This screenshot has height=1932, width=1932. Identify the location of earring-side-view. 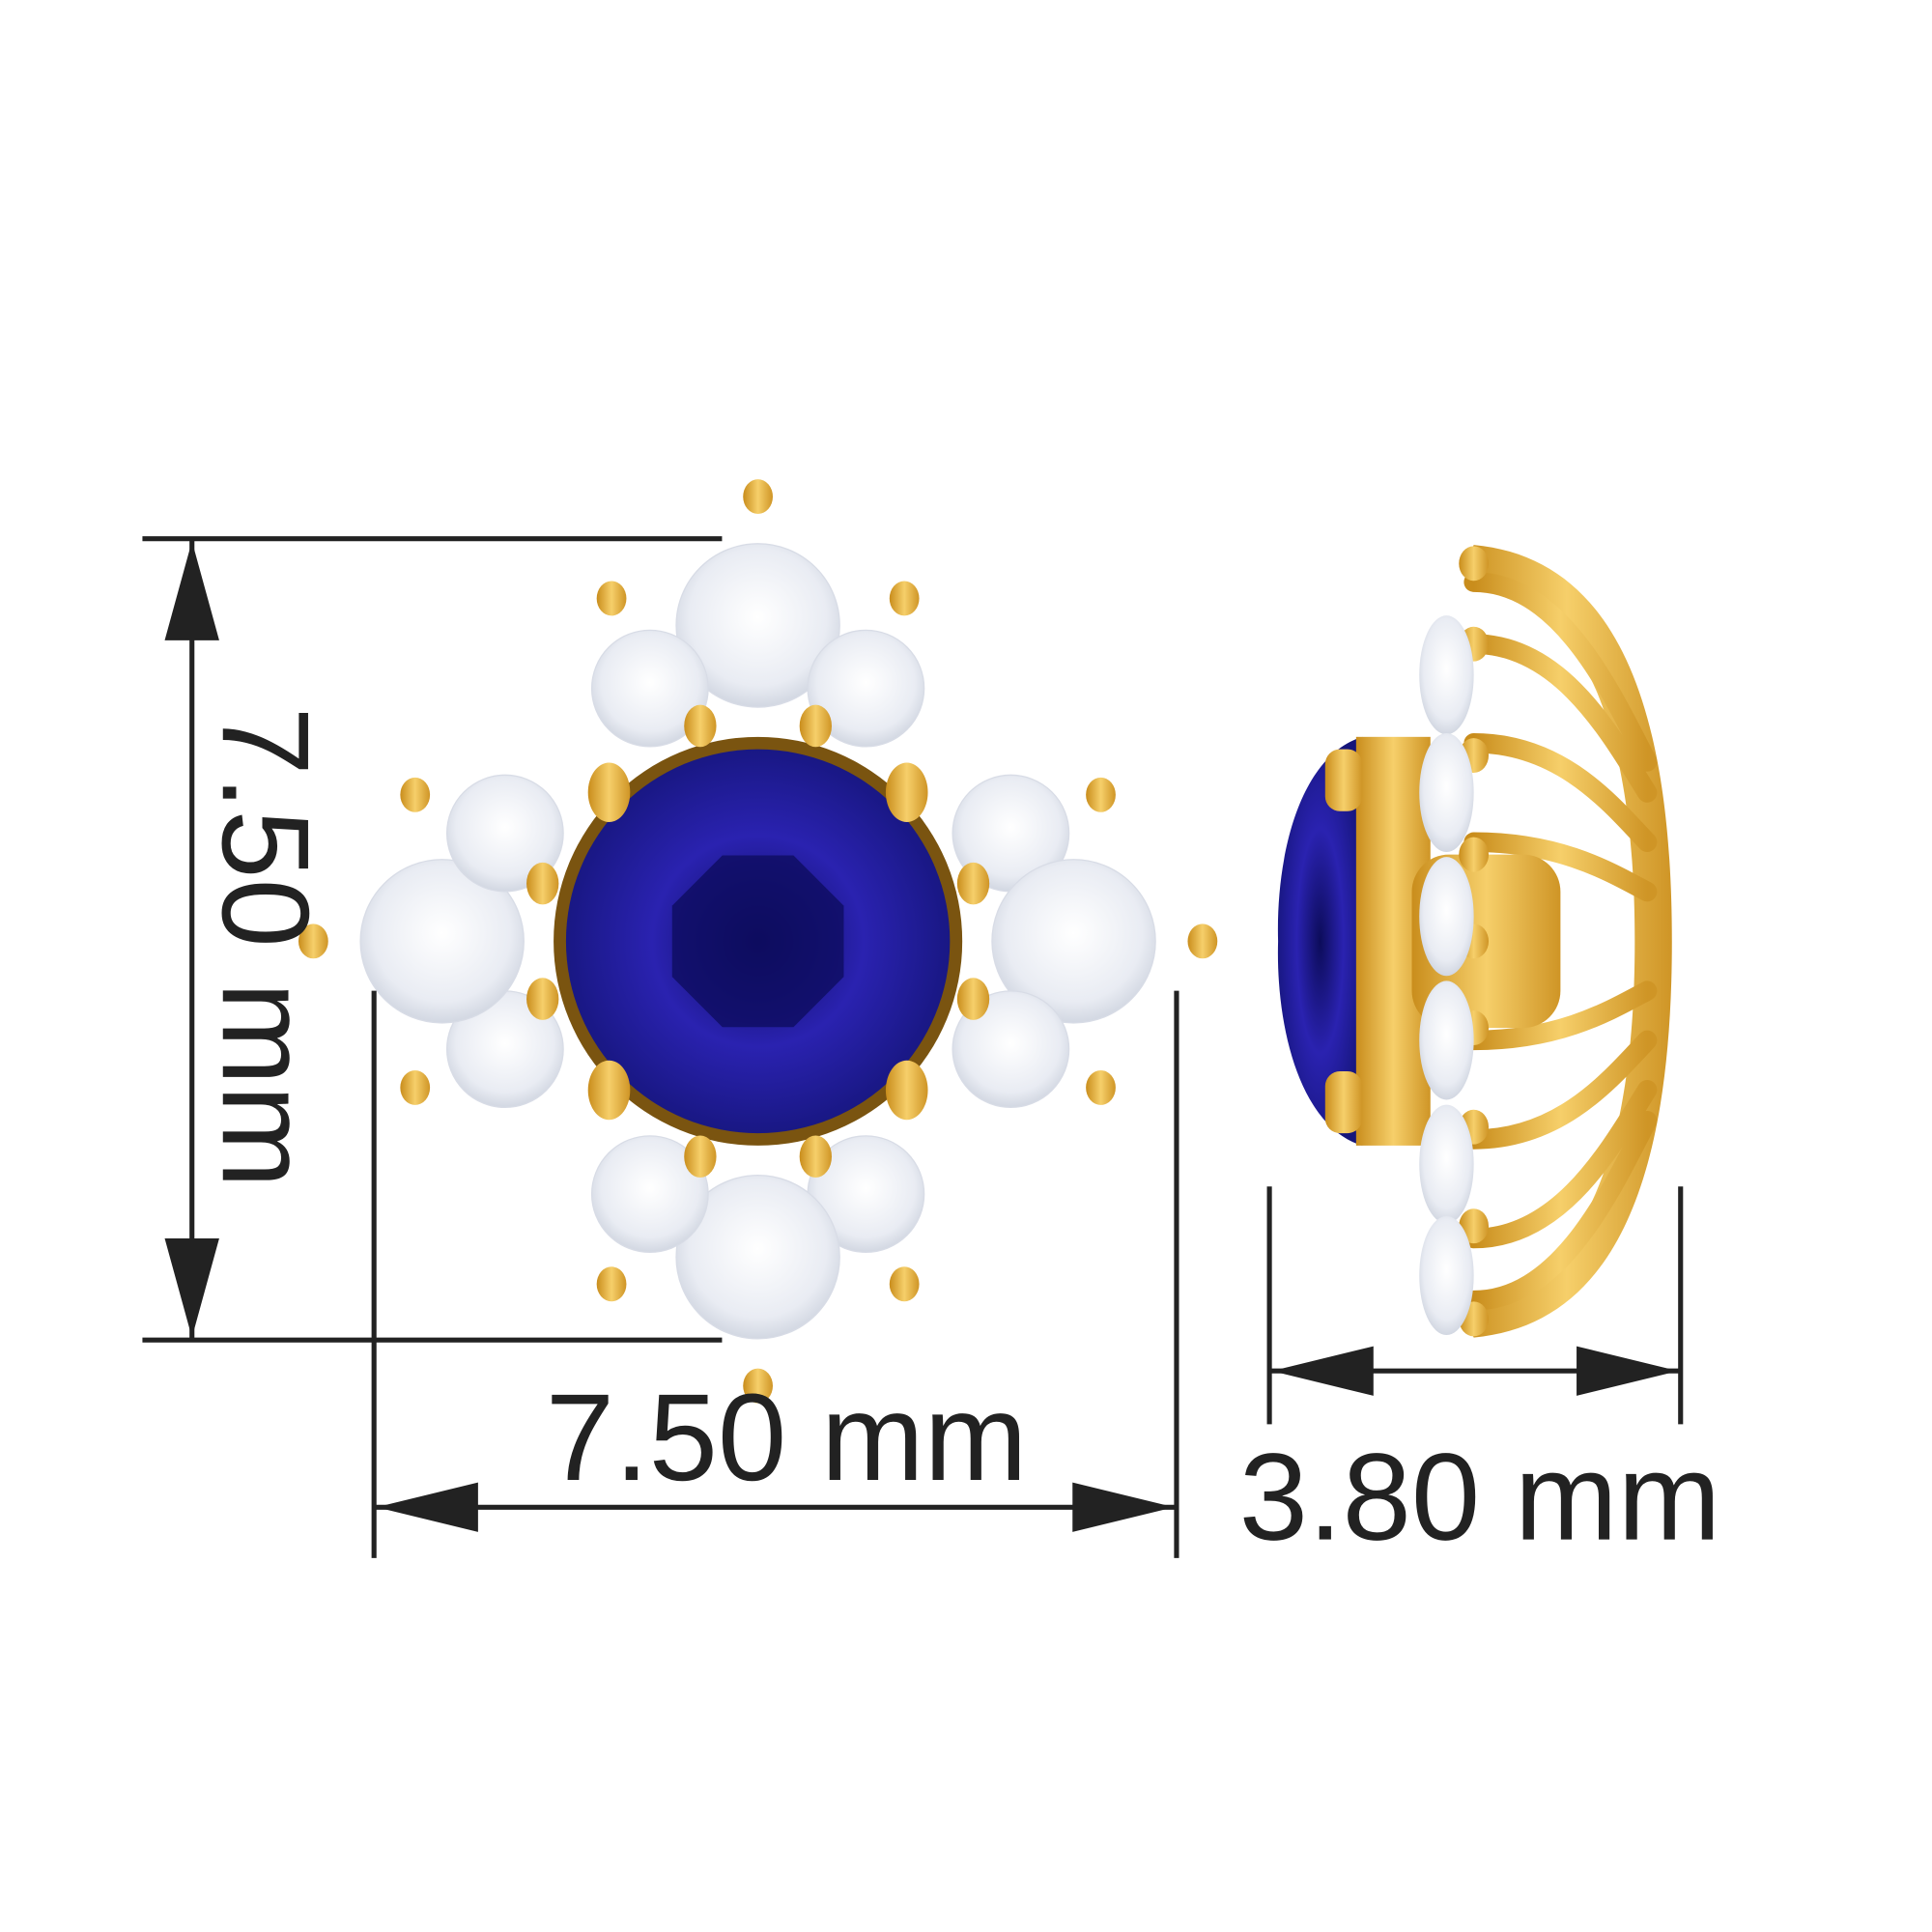
(1474, 941).